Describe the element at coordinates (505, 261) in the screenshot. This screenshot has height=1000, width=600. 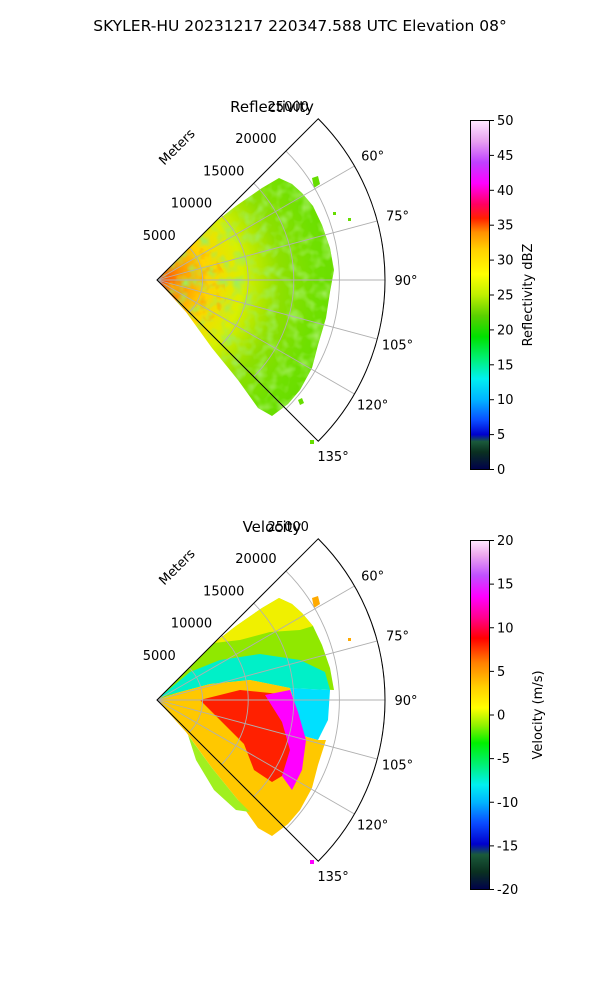
I see `refl-colorbar-tick-label: 30` at that location.